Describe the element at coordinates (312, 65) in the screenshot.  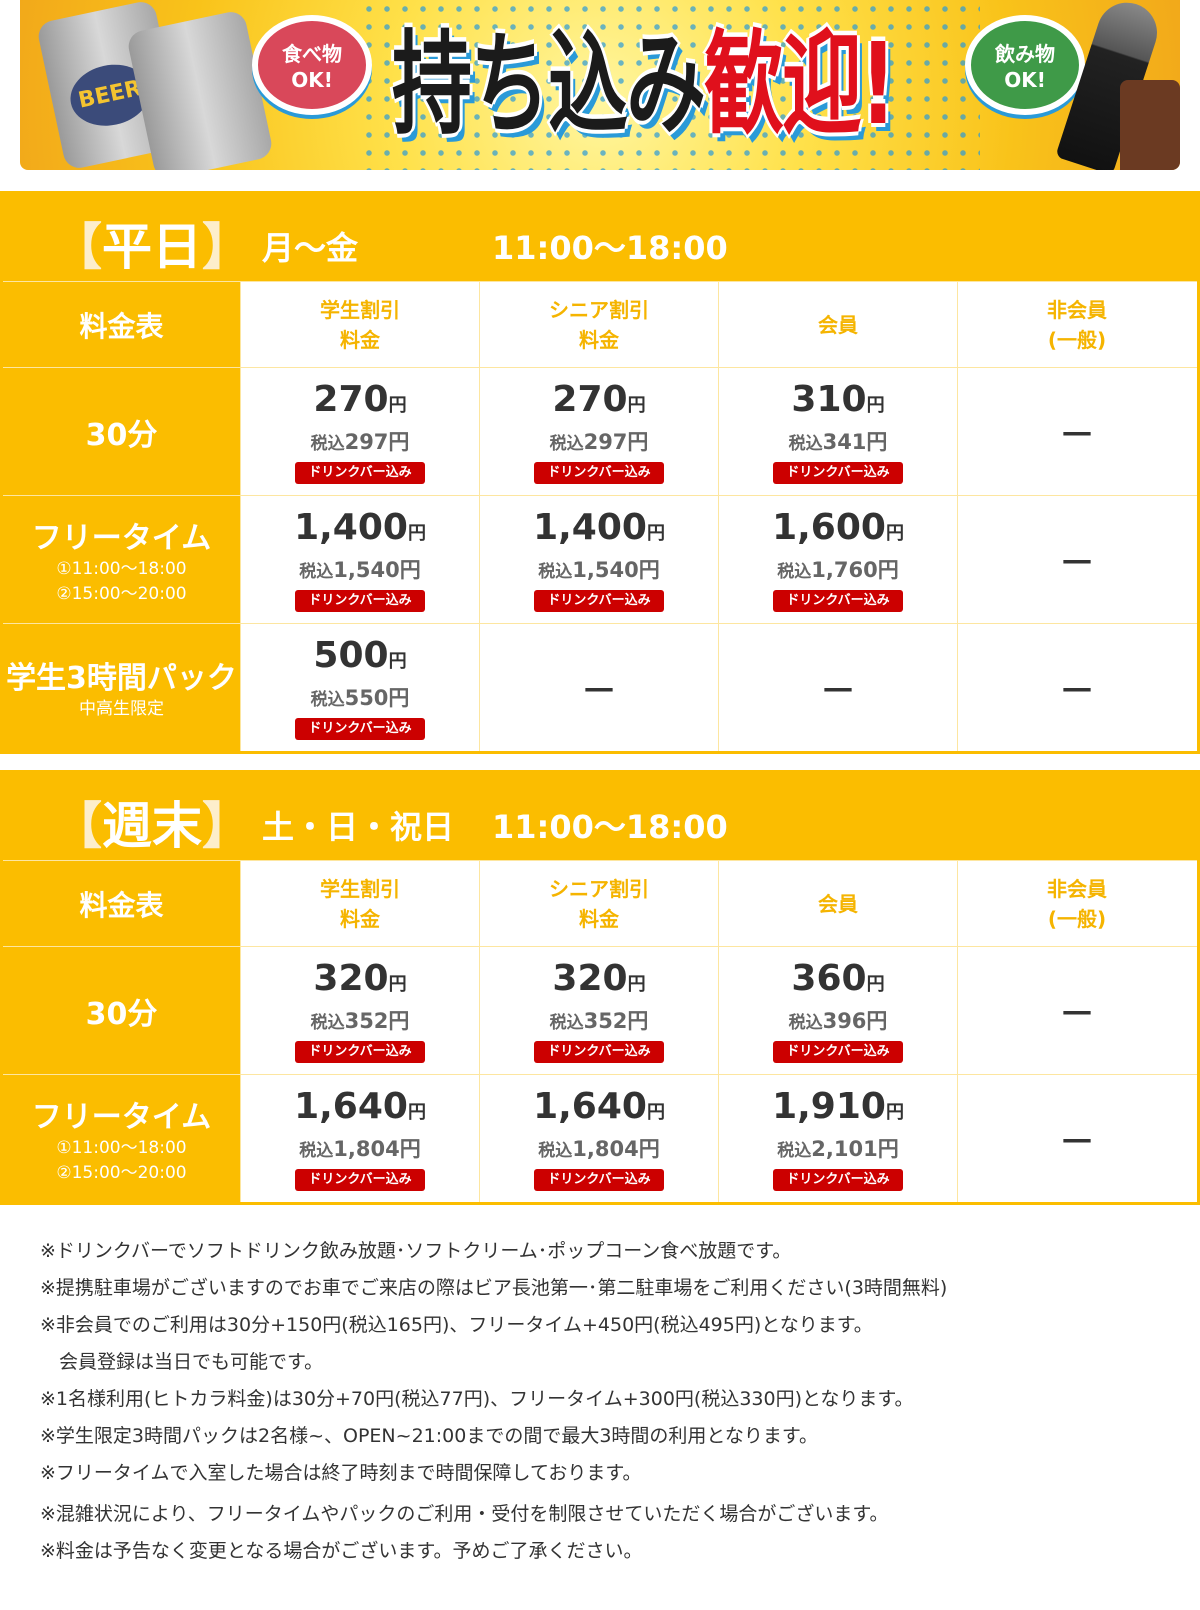
I see `food-ok-bubble: 食べ物 OK!` at that location.